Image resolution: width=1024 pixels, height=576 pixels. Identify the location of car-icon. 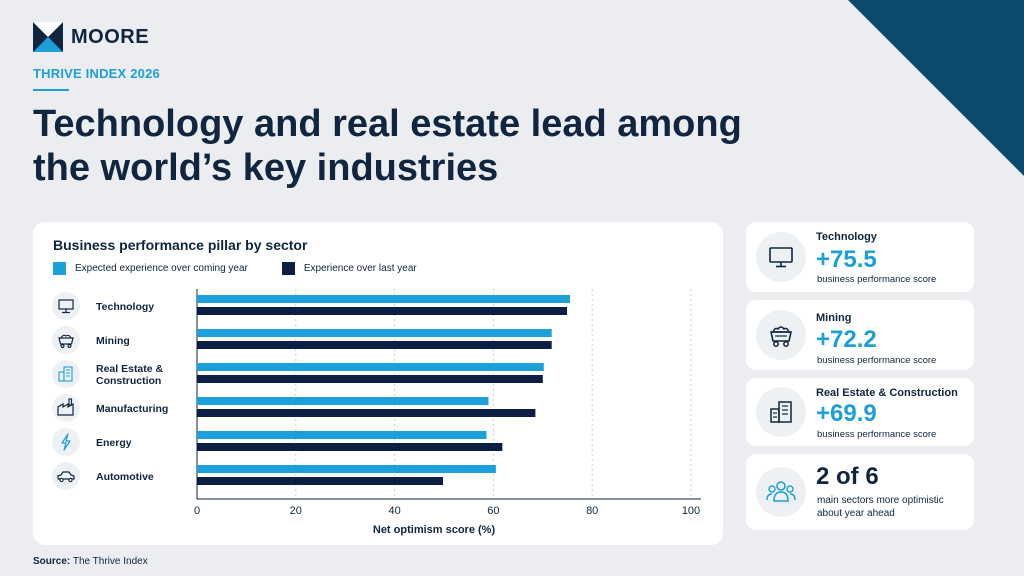
(66, 477).